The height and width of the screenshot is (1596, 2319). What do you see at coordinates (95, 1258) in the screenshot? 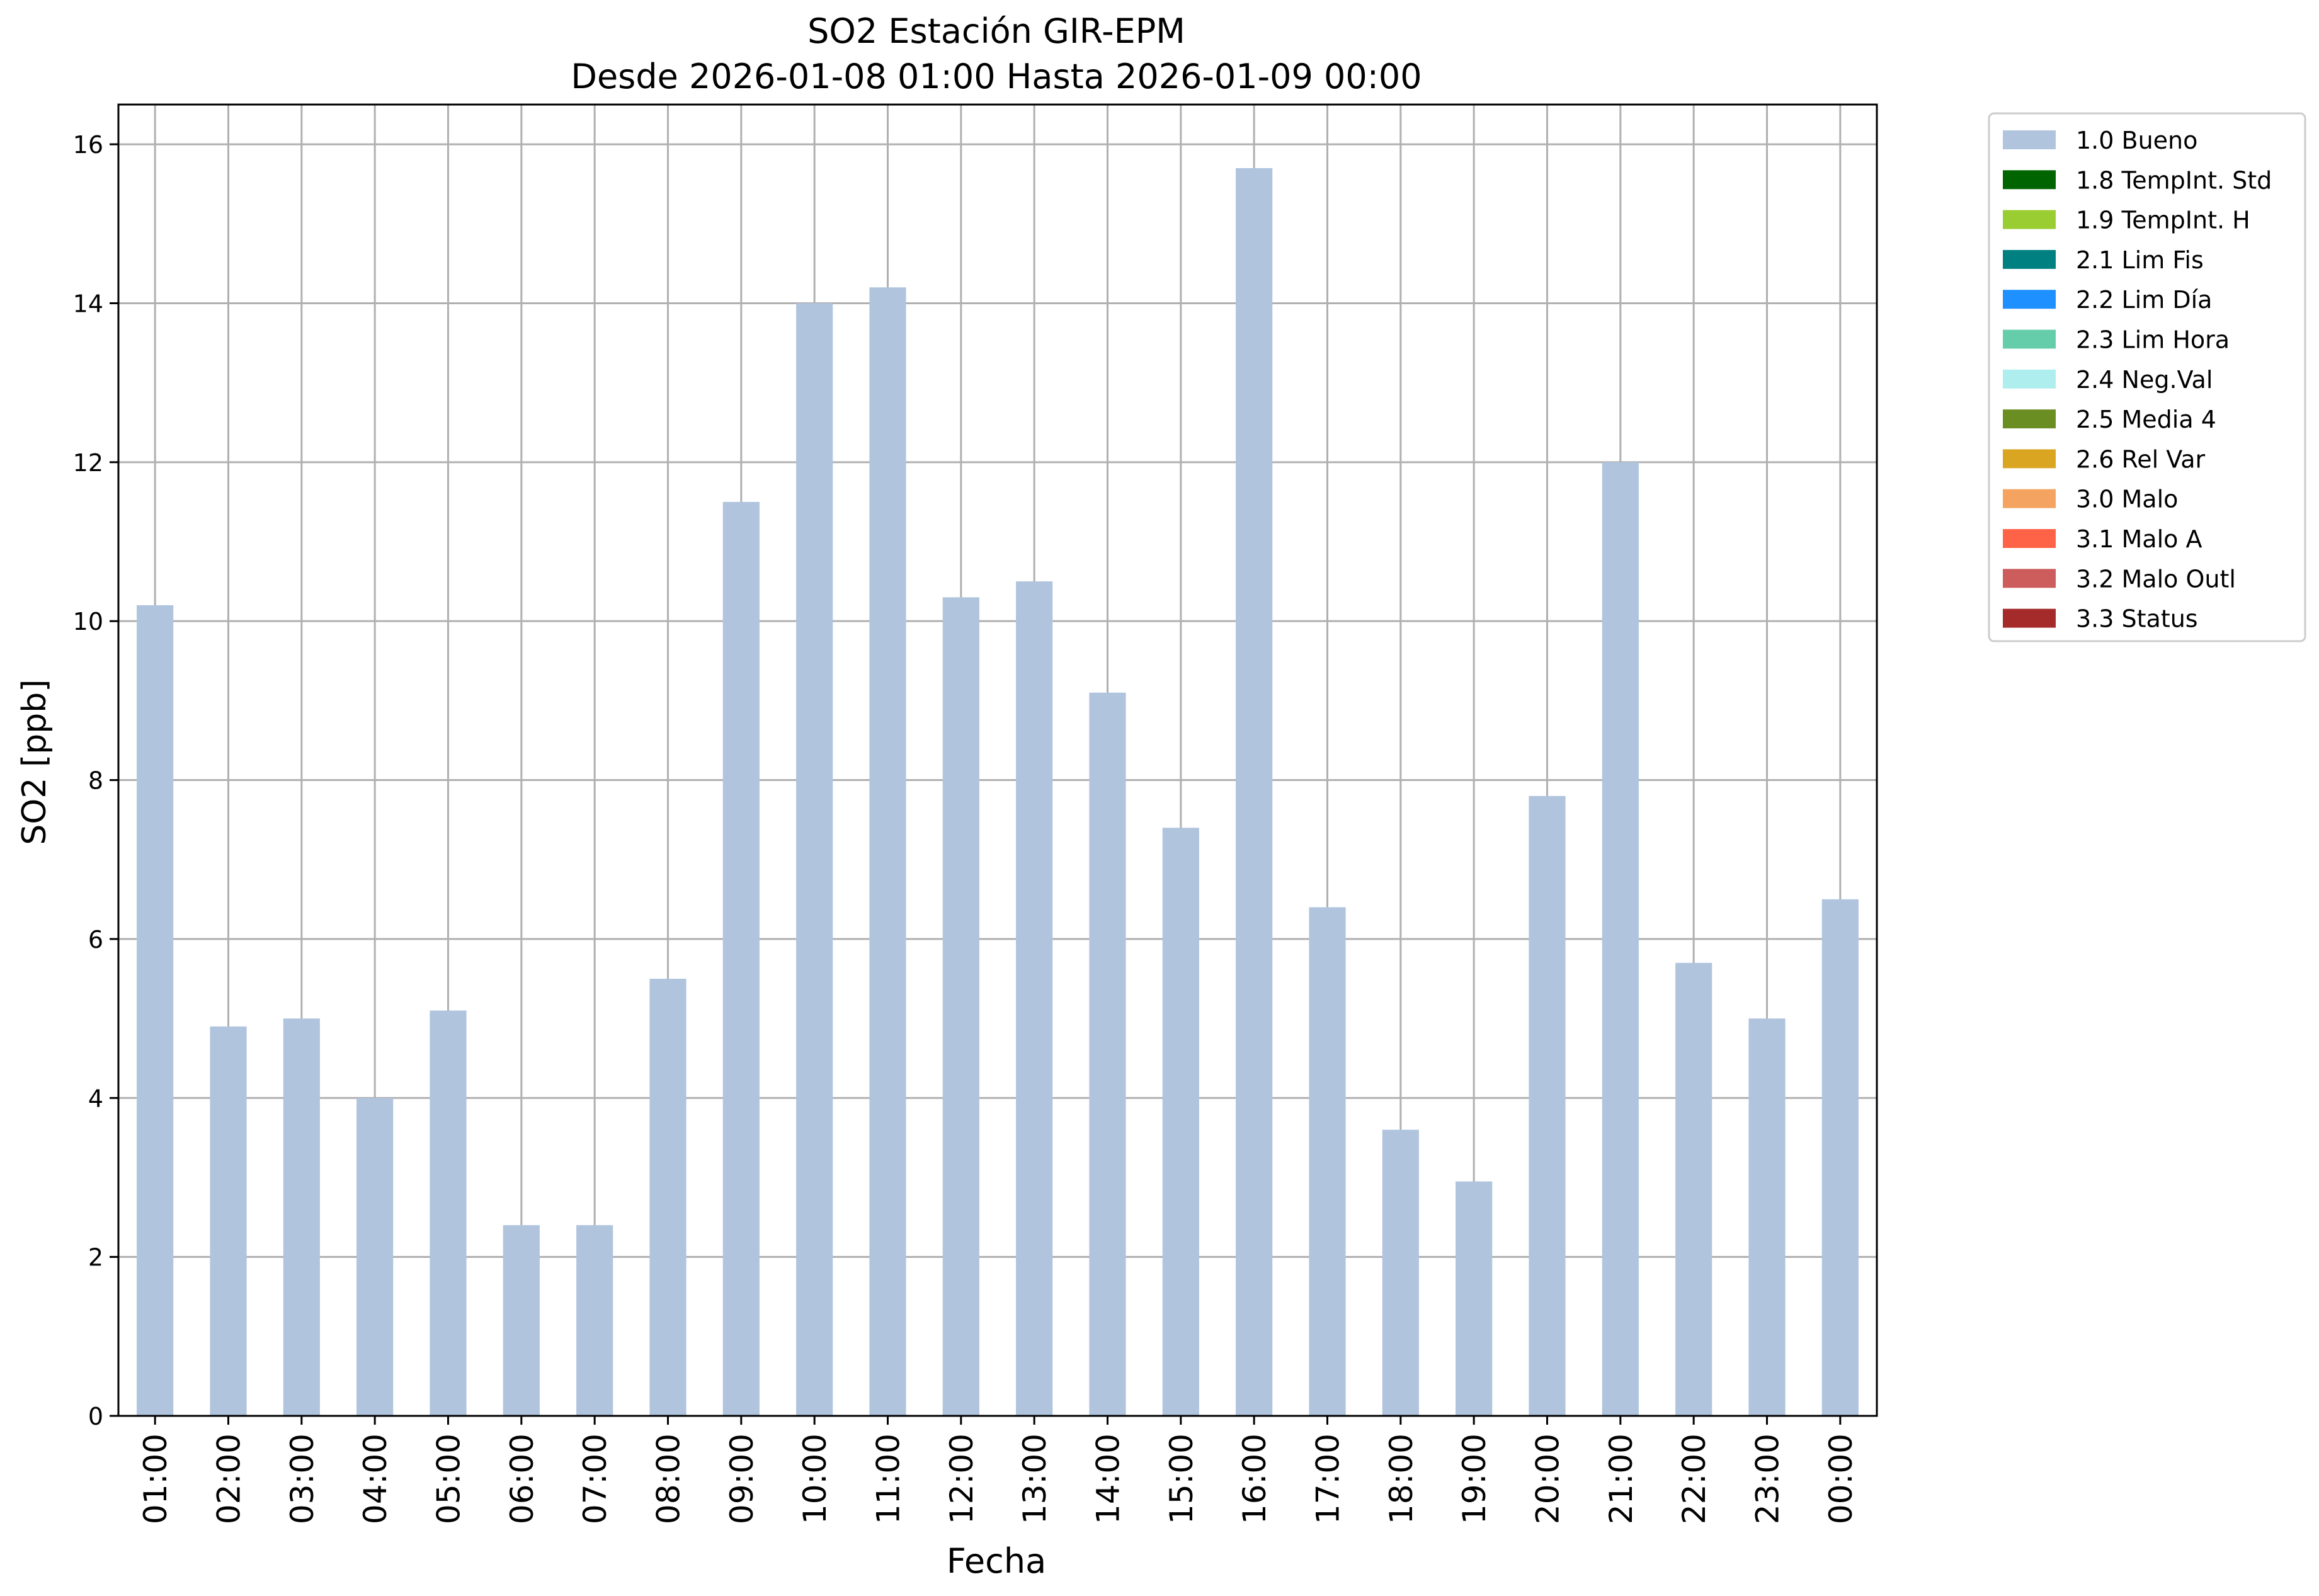
I see `y-tick-label: 2` at bounding box center [95, 1258].